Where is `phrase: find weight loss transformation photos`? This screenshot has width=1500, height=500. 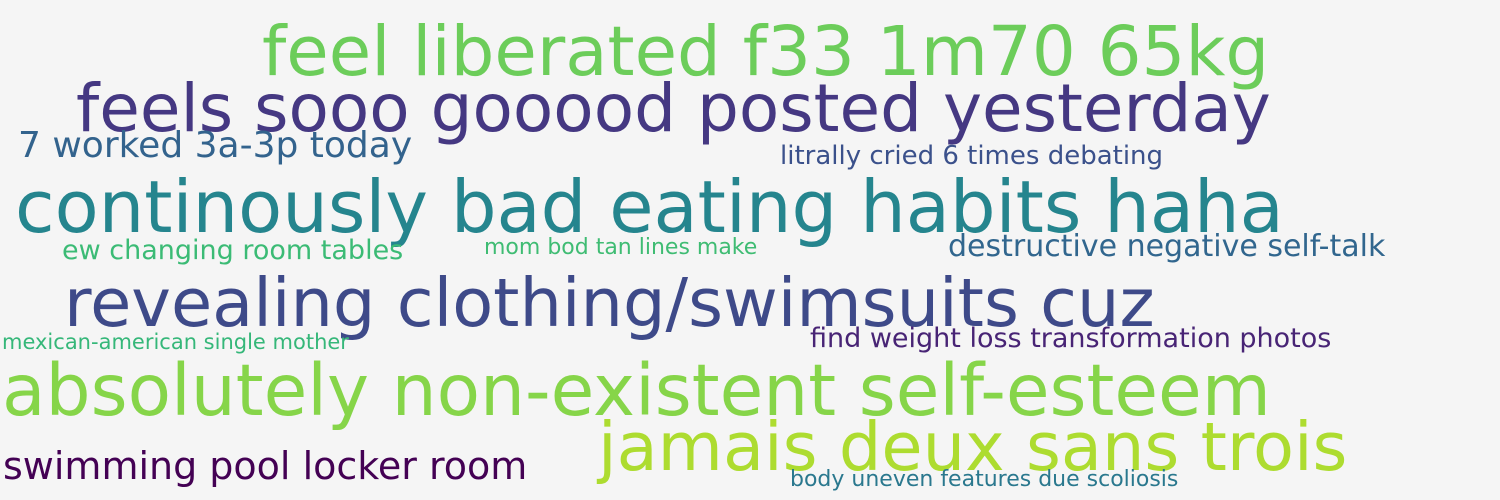 phrase: find weight loss transformation photos is located at coordinates (1071, 338).